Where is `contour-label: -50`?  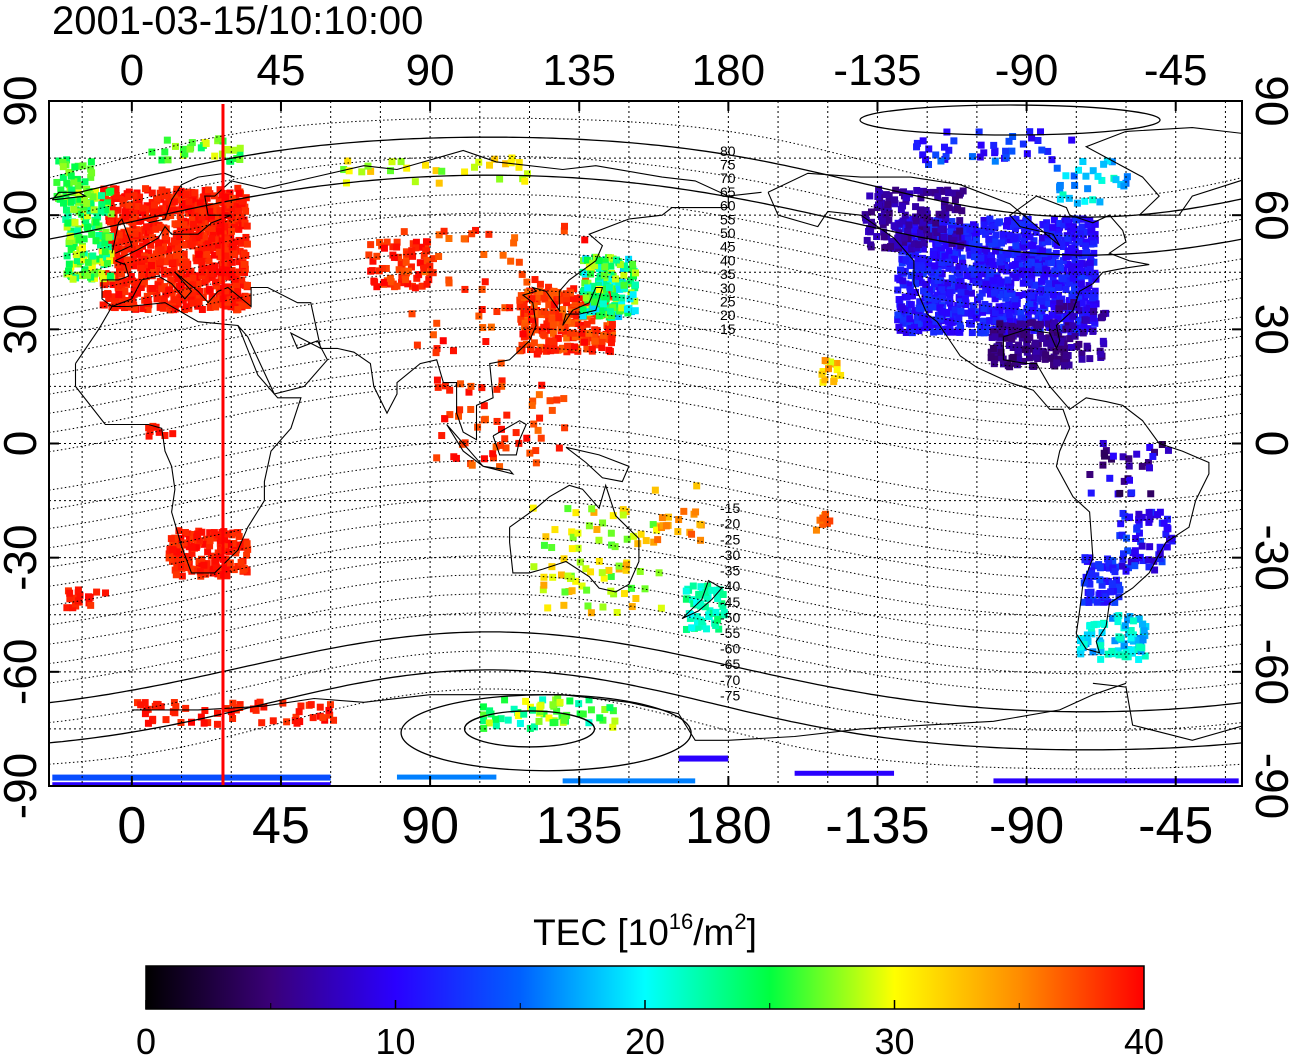 contour-label: -50 is located at coordinates (730, 617).